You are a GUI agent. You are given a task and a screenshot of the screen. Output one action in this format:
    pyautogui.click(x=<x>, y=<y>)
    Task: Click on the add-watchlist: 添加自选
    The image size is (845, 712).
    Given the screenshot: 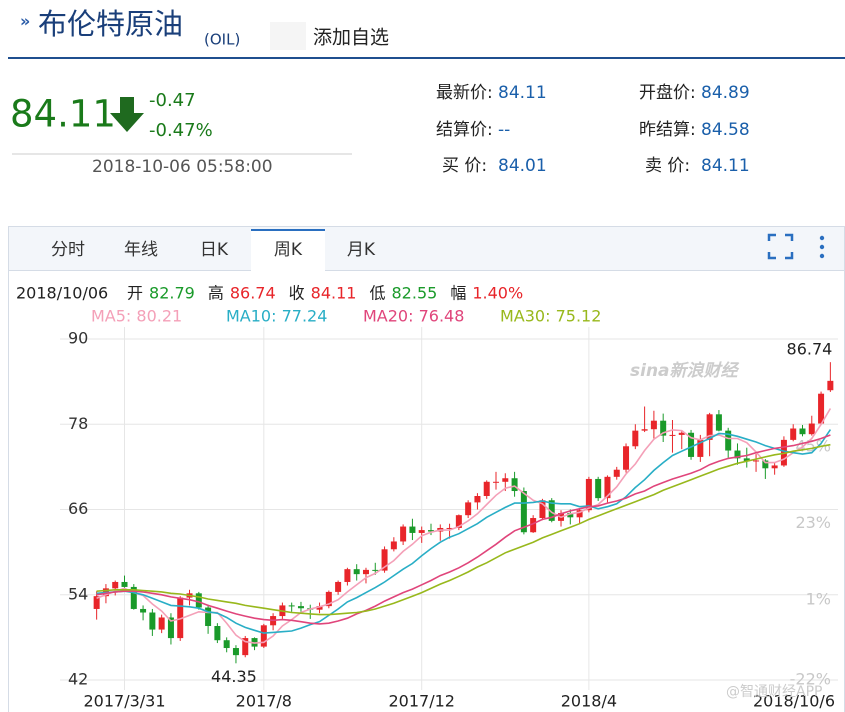 What is the action you would take?
    pyautogui.click(x=351, y=38)
    